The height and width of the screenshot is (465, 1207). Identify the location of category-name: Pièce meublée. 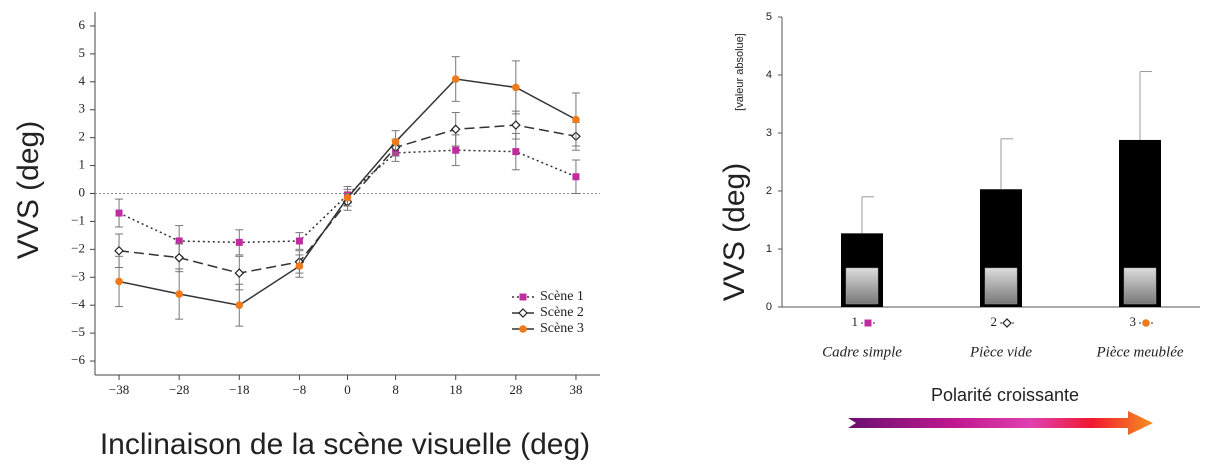
(1139, 352).